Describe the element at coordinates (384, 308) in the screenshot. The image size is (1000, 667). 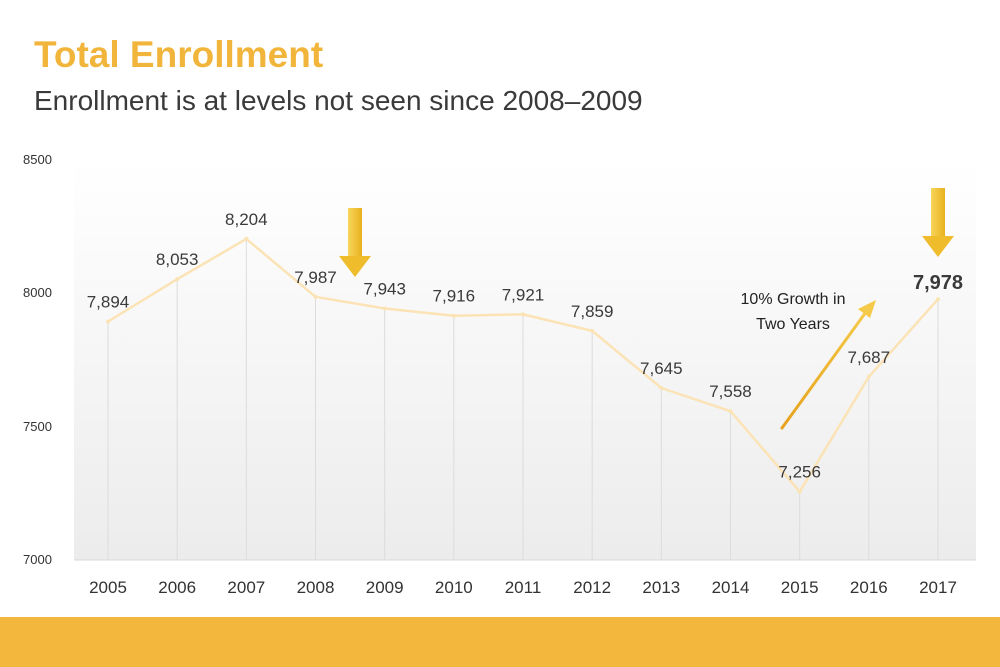
I see `data-point-2009` at that location.